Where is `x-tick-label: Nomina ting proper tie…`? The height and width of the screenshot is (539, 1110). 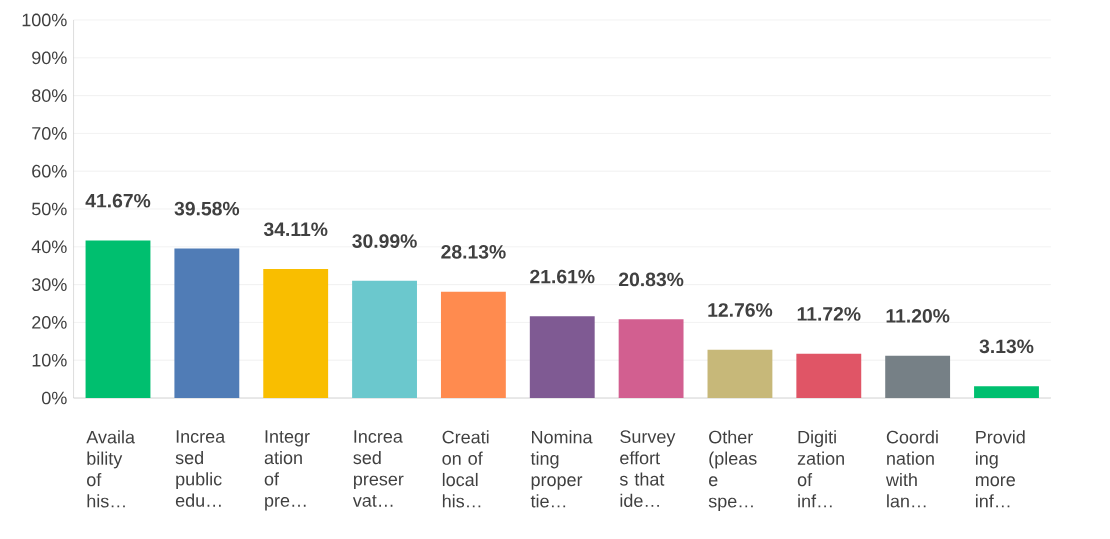
x-tick-label: Nomina ting proper tie… is located at coordinates (561, 469).